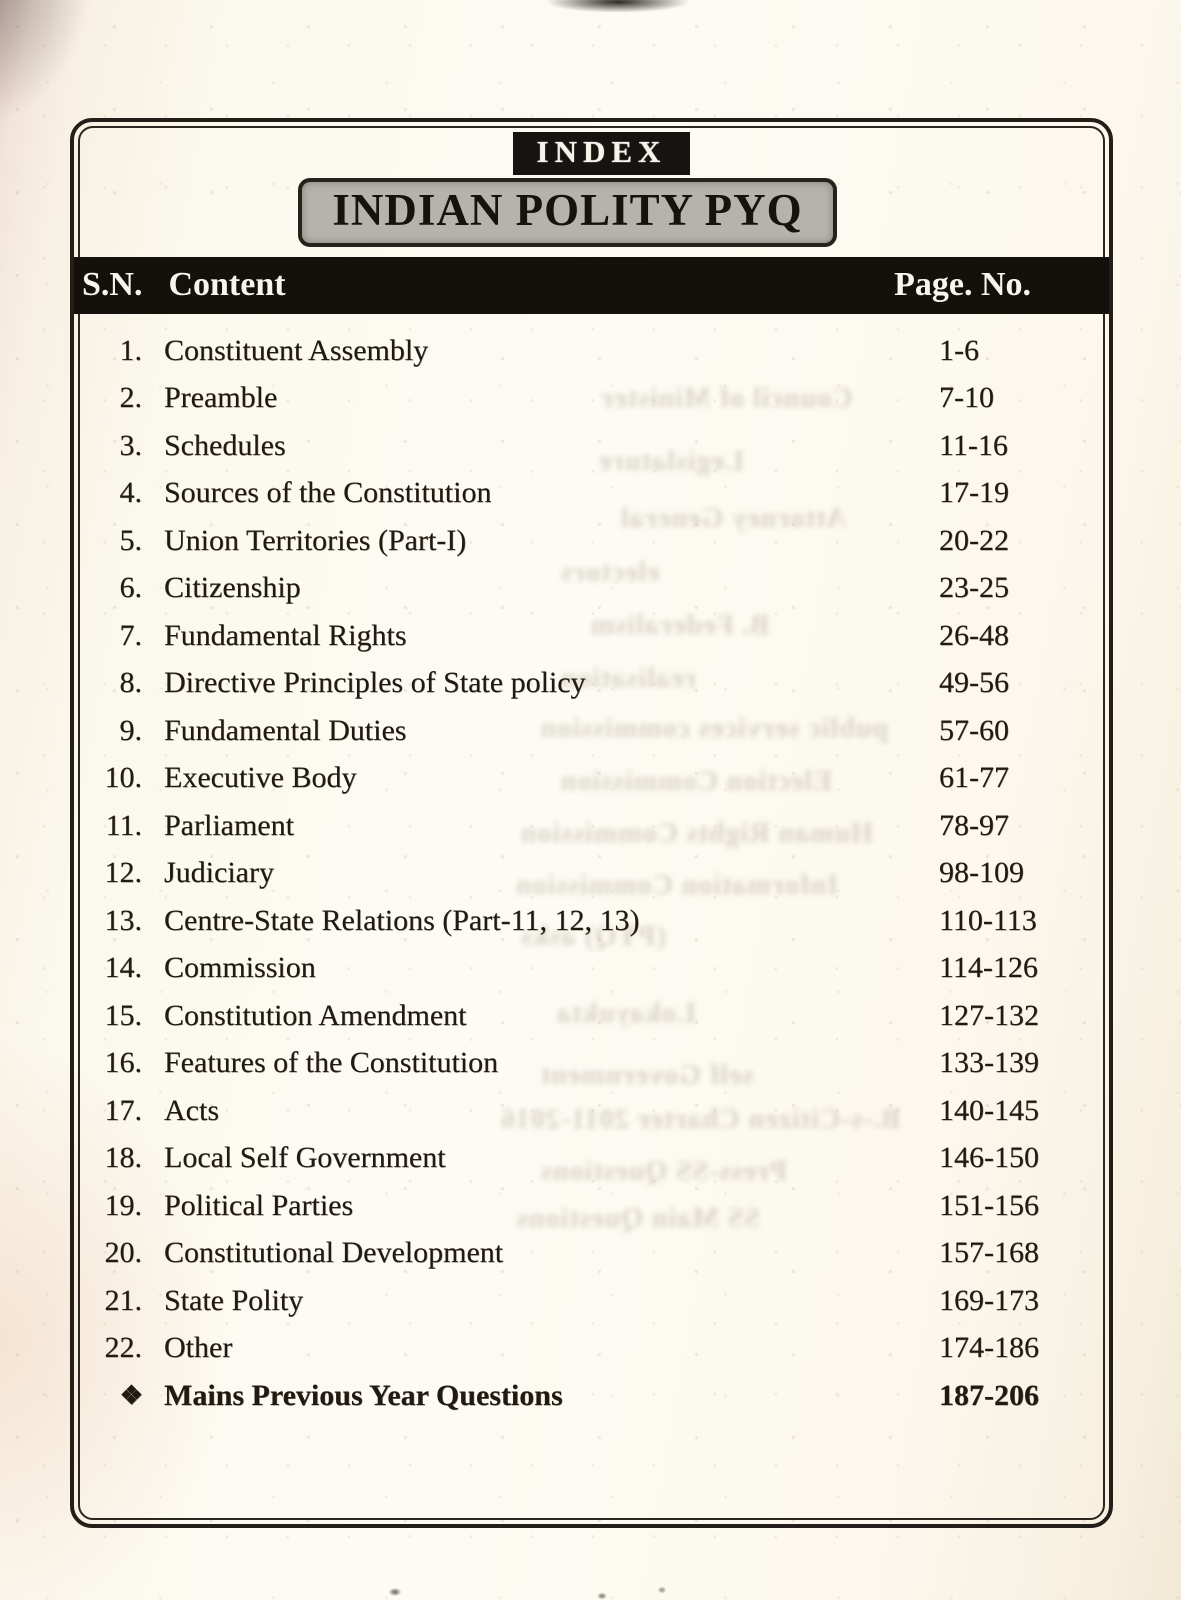 Image resolution: width=1181 pixels, height=1600 pixels. What do you see at coordinates (123, 825) in the screenshot?
I see `row-serial-number: 11.` at bounding box center [123, 825].